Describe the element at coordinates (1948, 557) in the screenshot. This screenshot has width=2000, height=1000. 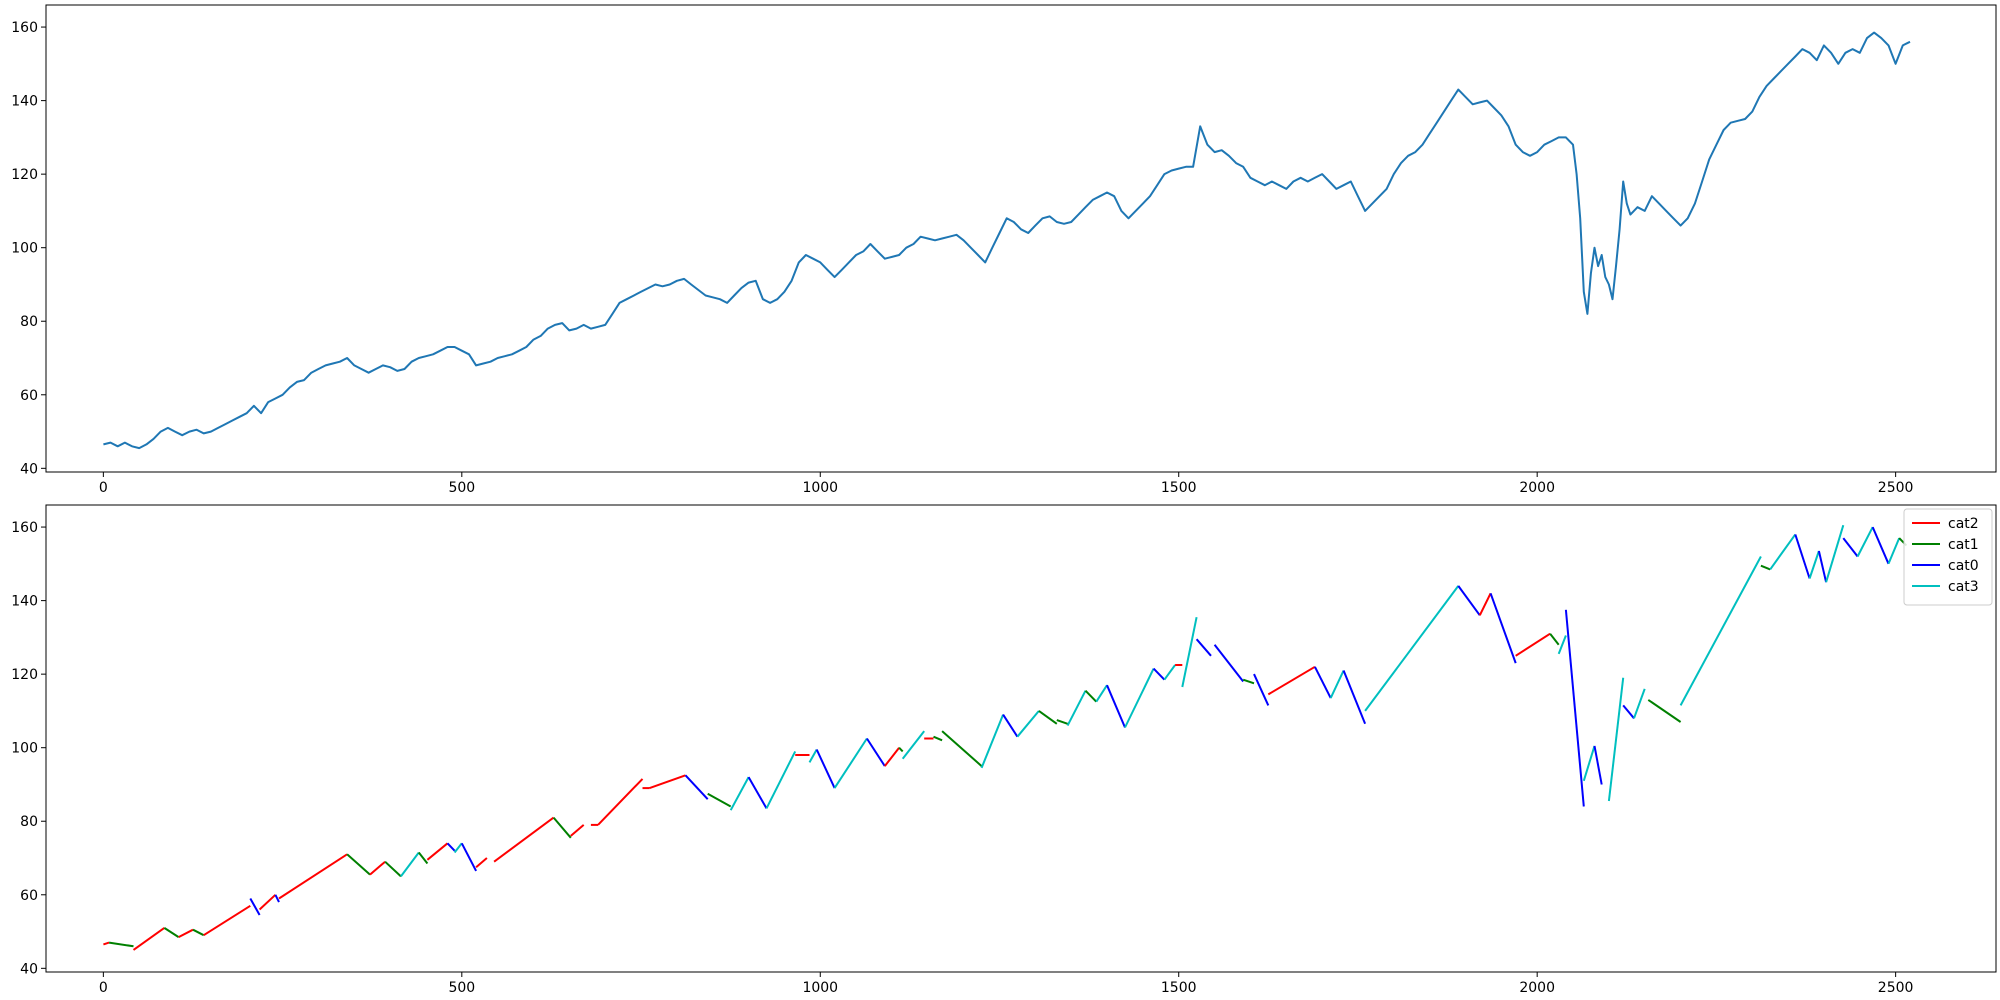
I see `legend-frame` at that location.